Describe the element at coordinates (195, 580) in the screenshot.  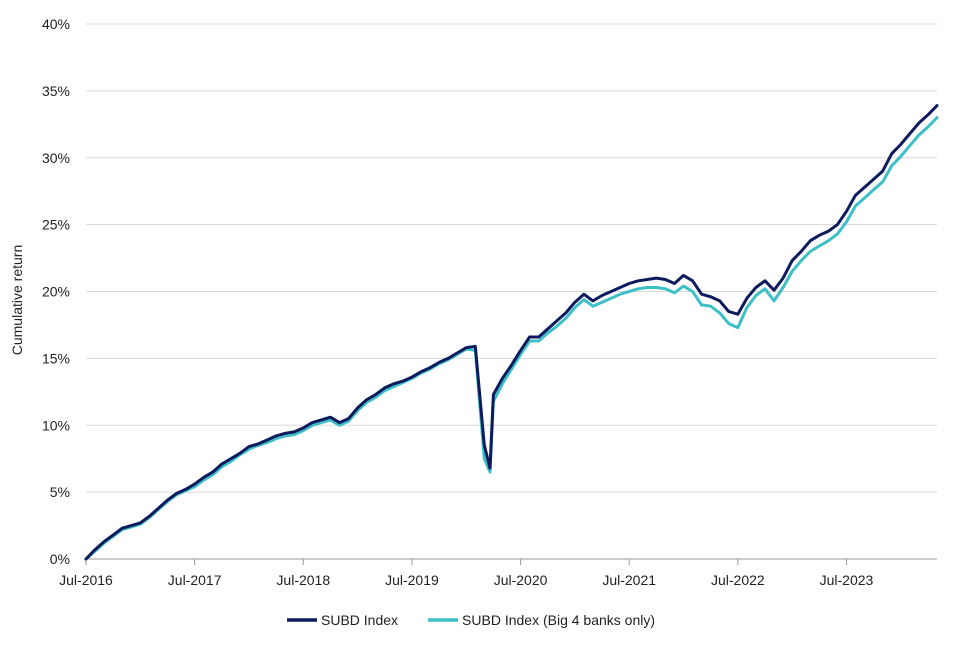
I see `x-tick-label: Jul-2017` at that location.